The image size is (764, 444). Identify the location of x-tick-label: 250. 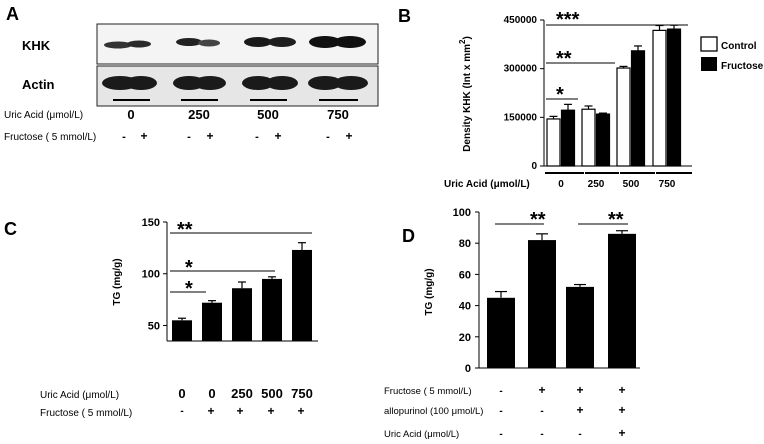
(596, 184).